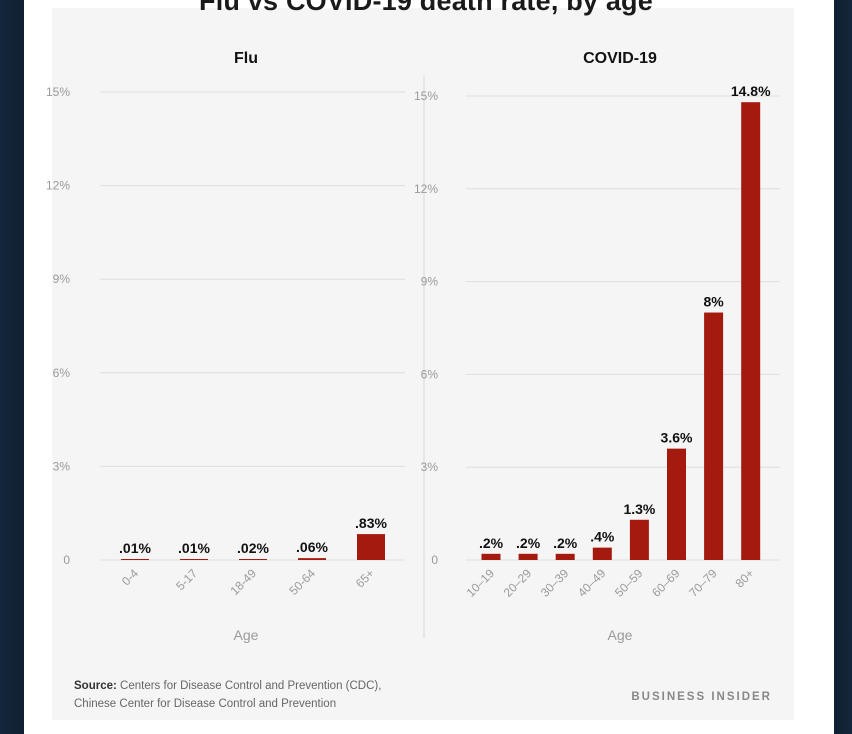 This screenshot has width=852, height=734. What do you see at coordinates (751, 91) in the screenshot?
I see `covid-value-label: 14.8%` at bounding box center [751, 91].